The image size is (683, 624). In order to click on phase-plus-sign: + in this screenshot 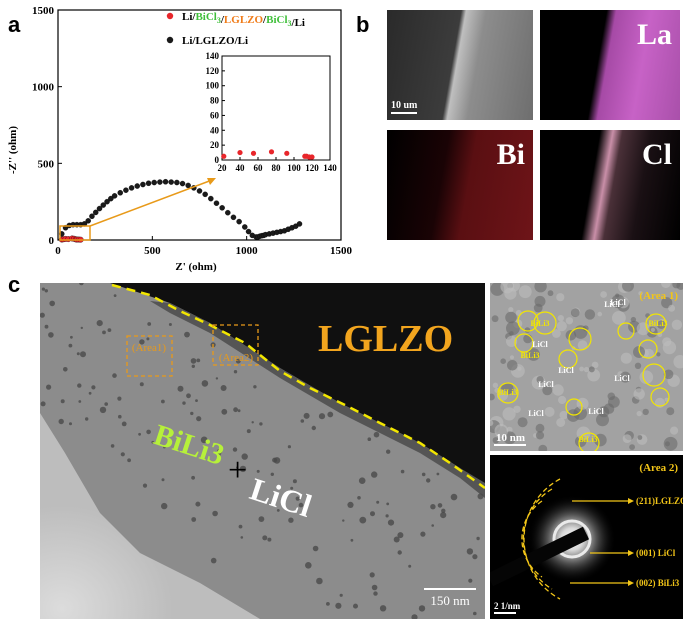, I will do `click(237, 470)`.